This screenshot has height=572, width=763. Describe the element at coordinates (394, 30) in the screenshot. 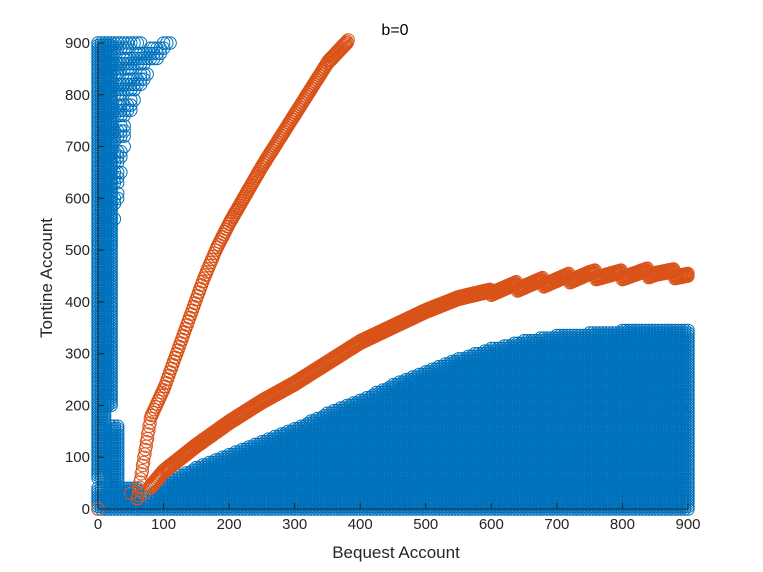

I see `chart-title: b=0` at that location.